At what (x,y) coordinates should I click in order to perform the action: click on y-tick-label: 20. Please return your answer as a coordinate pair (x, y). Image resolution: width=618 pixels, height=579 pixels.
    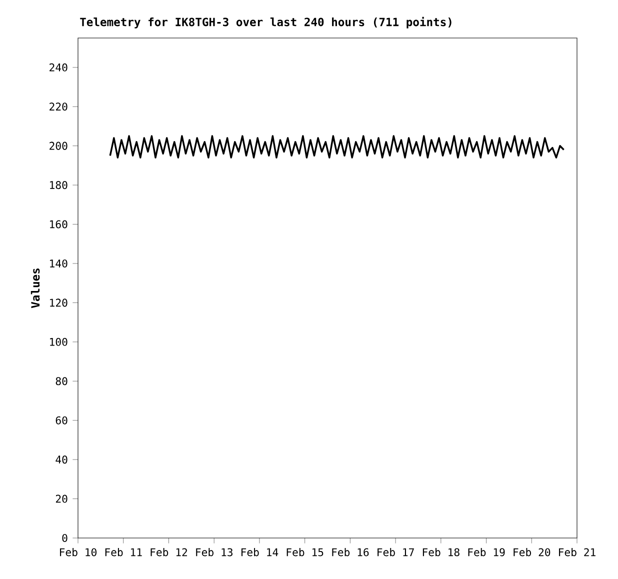
    Looking at the image, I should click on (62, 498).